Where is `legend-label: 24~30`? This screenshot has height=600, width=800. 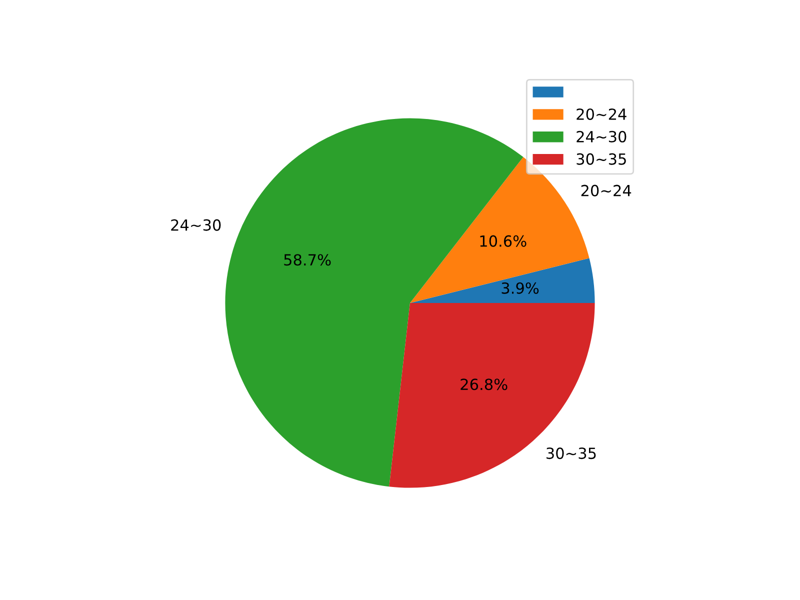
legend-label: 24~30 is located at coordinates (601, 136).